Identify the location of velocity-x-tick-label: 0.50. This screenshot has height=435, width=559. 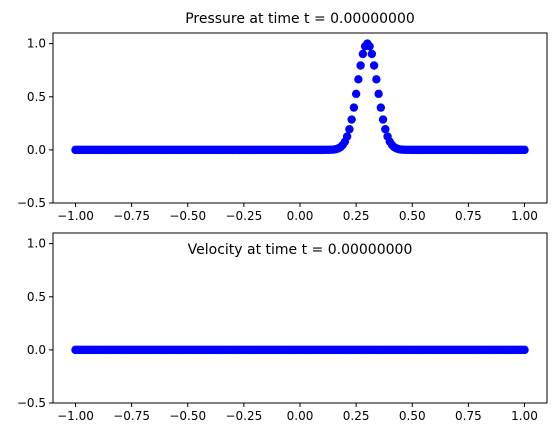
(412, 416).